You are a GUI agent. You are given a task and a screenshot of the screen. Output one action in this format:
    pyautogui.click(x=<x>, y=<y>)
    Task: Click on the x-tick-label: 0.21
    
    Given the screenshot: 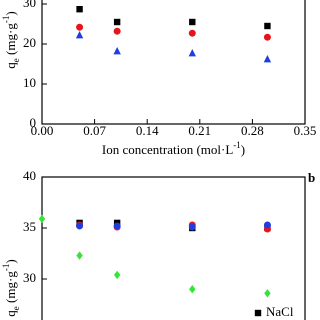 What is the action you would take?
    pyautogui.click(x=199, y=130)
    